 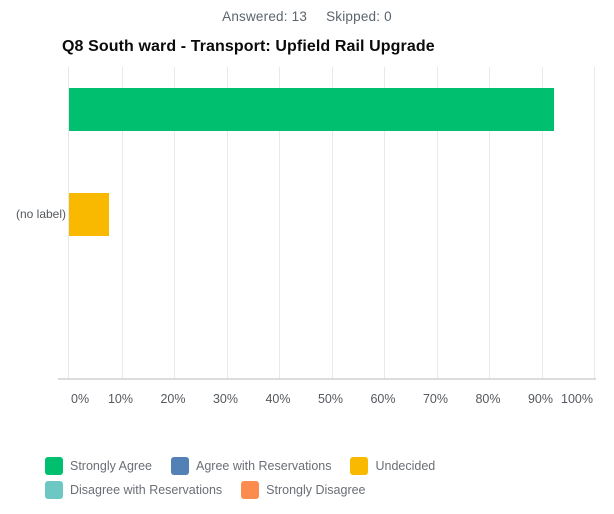 What do you see at coordinates (353, 16) in the screenshot?
I see `skipped-label: Skipped:` at bounding box center [353, 16].